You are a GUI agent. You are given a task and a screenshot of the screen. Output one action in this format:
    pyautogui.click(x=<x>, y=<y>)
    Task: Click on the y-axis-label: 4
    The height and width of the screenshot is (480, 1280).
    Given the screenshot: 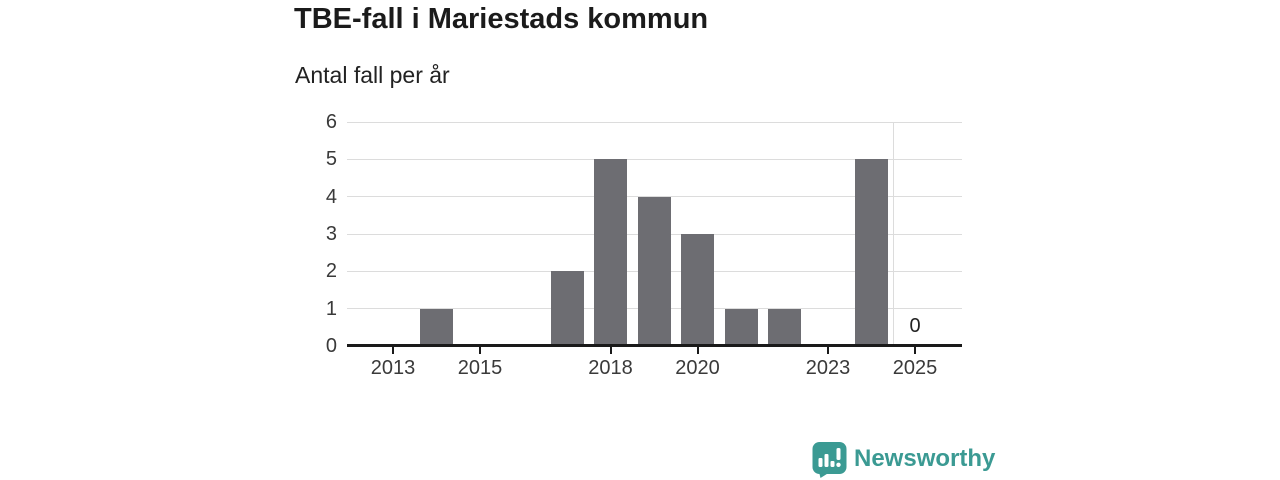 What is the action you would take?
    pyautogui.click(x=331, y=196)
    